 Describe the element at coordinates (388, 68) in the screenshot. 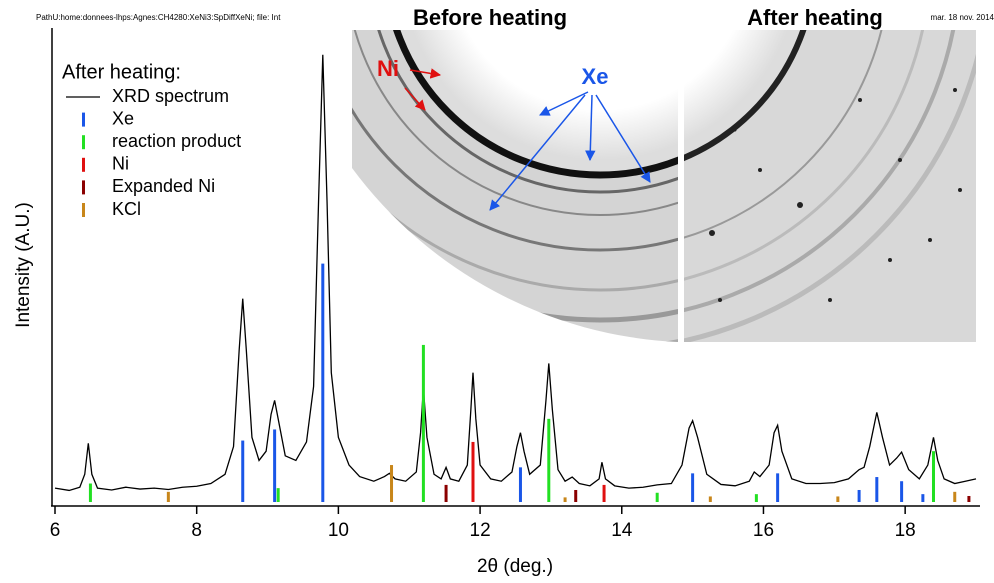

I see `annotation: Ni` at that location.